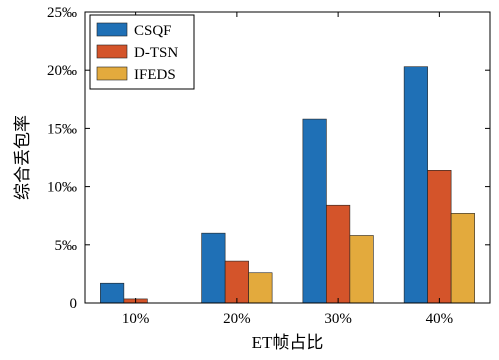 The height and width of the screenshot is (360, 499). I want to click on x-tick-label: 40%, so click(440, 319).